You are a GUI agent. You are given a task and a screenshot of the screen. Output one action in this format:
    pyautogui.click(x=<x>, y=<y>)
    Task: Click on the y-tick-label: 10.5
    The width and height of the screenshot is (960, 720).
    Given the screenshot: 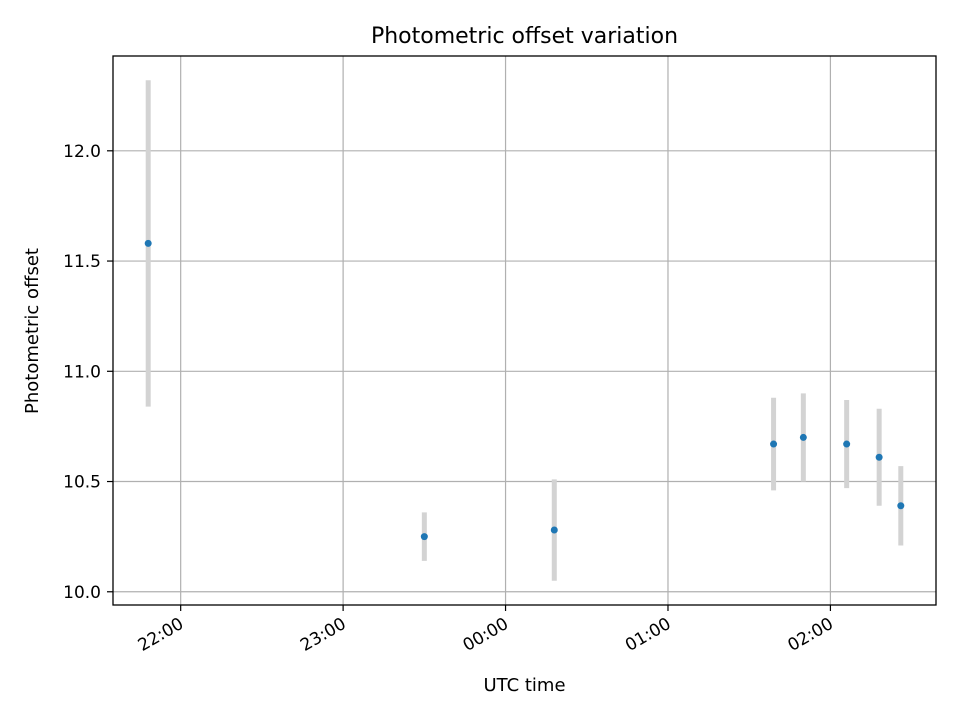 What is the action you would take?
    pyautogui.click(x=82, y=483)
    